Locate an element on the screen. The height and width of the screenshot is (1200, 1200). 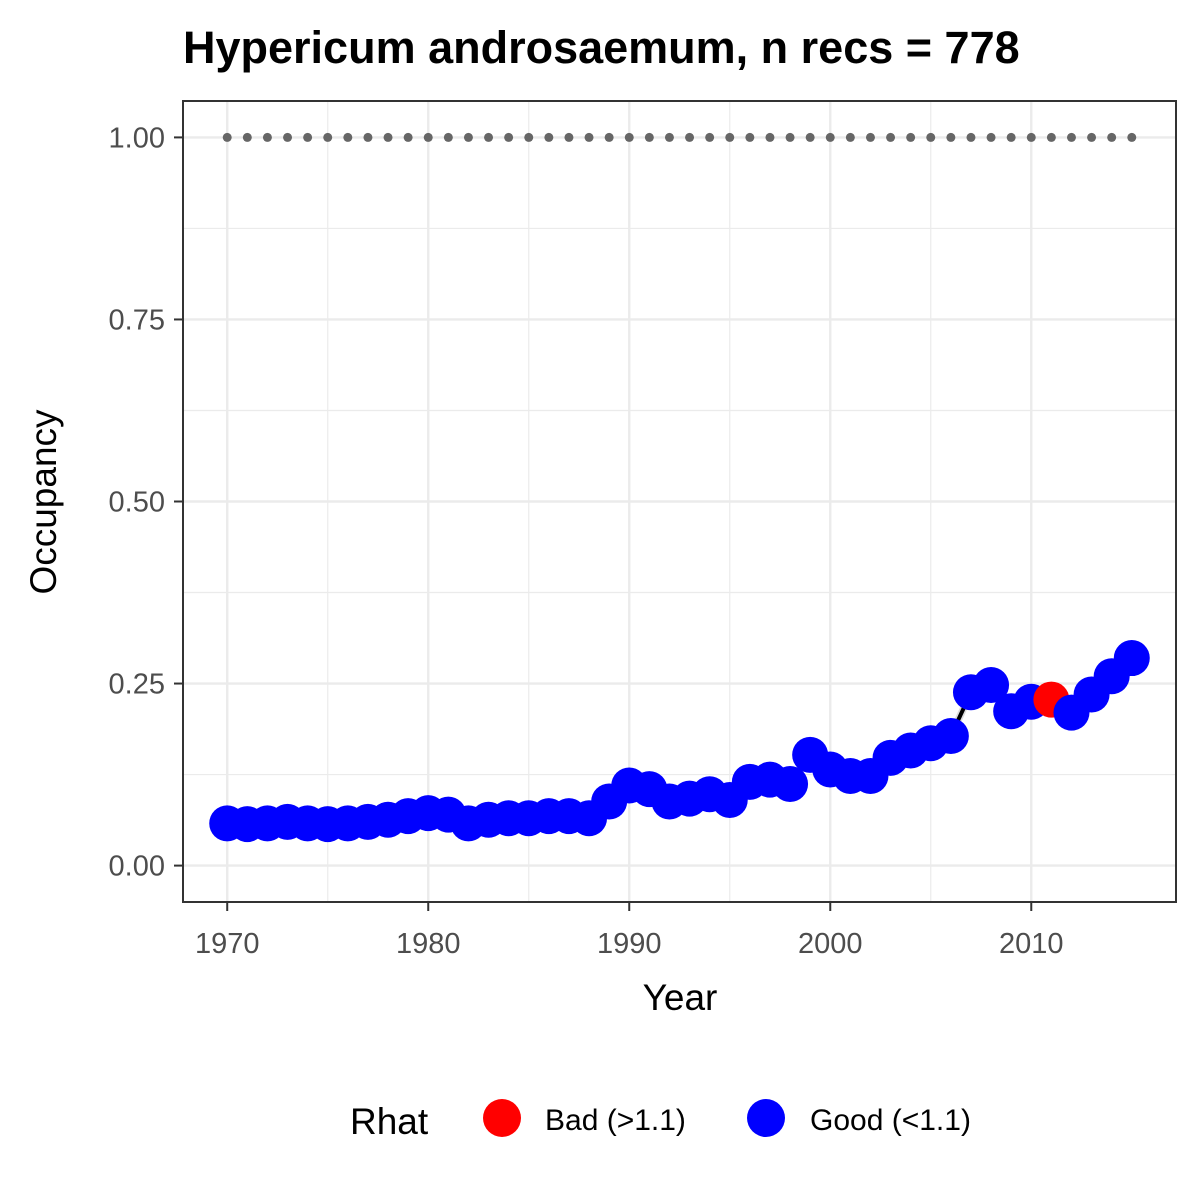
x-tick-label: 1990 is located at coordinates (629, 944).